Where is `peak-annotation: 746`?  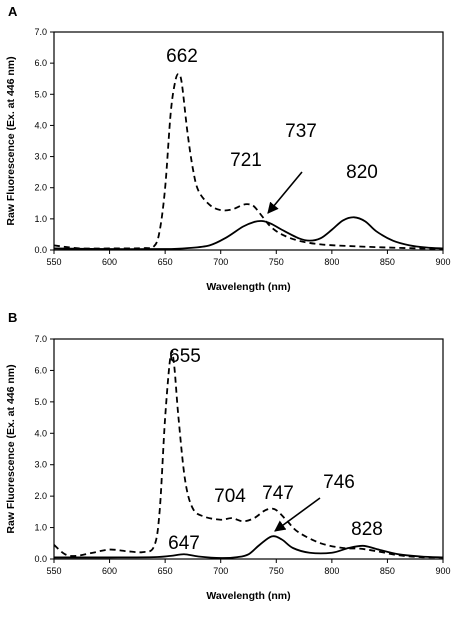 peak-annotation: 746 is located at coordinates (339, 482).